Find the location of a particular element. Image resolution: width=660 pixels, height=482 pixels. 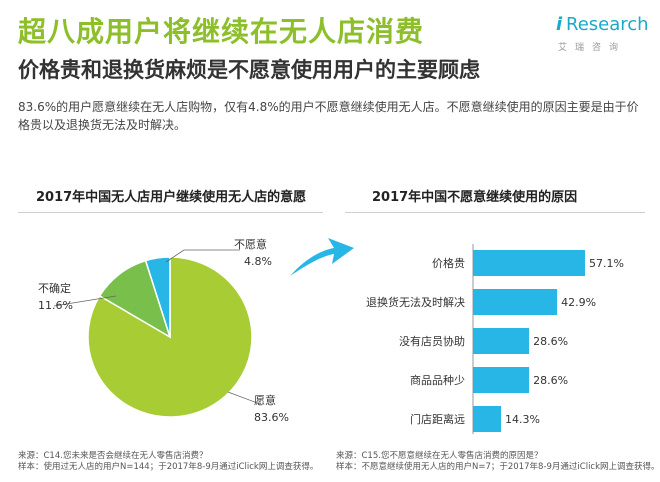

bar-value-price: 57.1% is located at coordinates (606, 263).